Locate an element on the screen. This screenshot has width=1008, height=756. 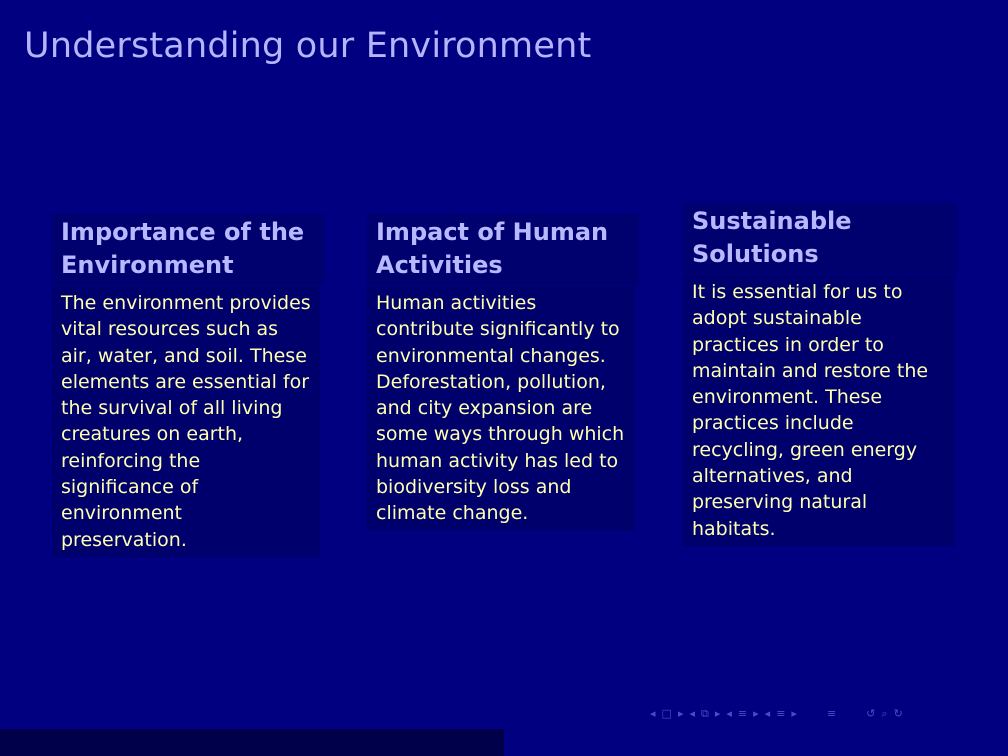
slide-title: Understanding our Environment is located at coordinates (308, 46).